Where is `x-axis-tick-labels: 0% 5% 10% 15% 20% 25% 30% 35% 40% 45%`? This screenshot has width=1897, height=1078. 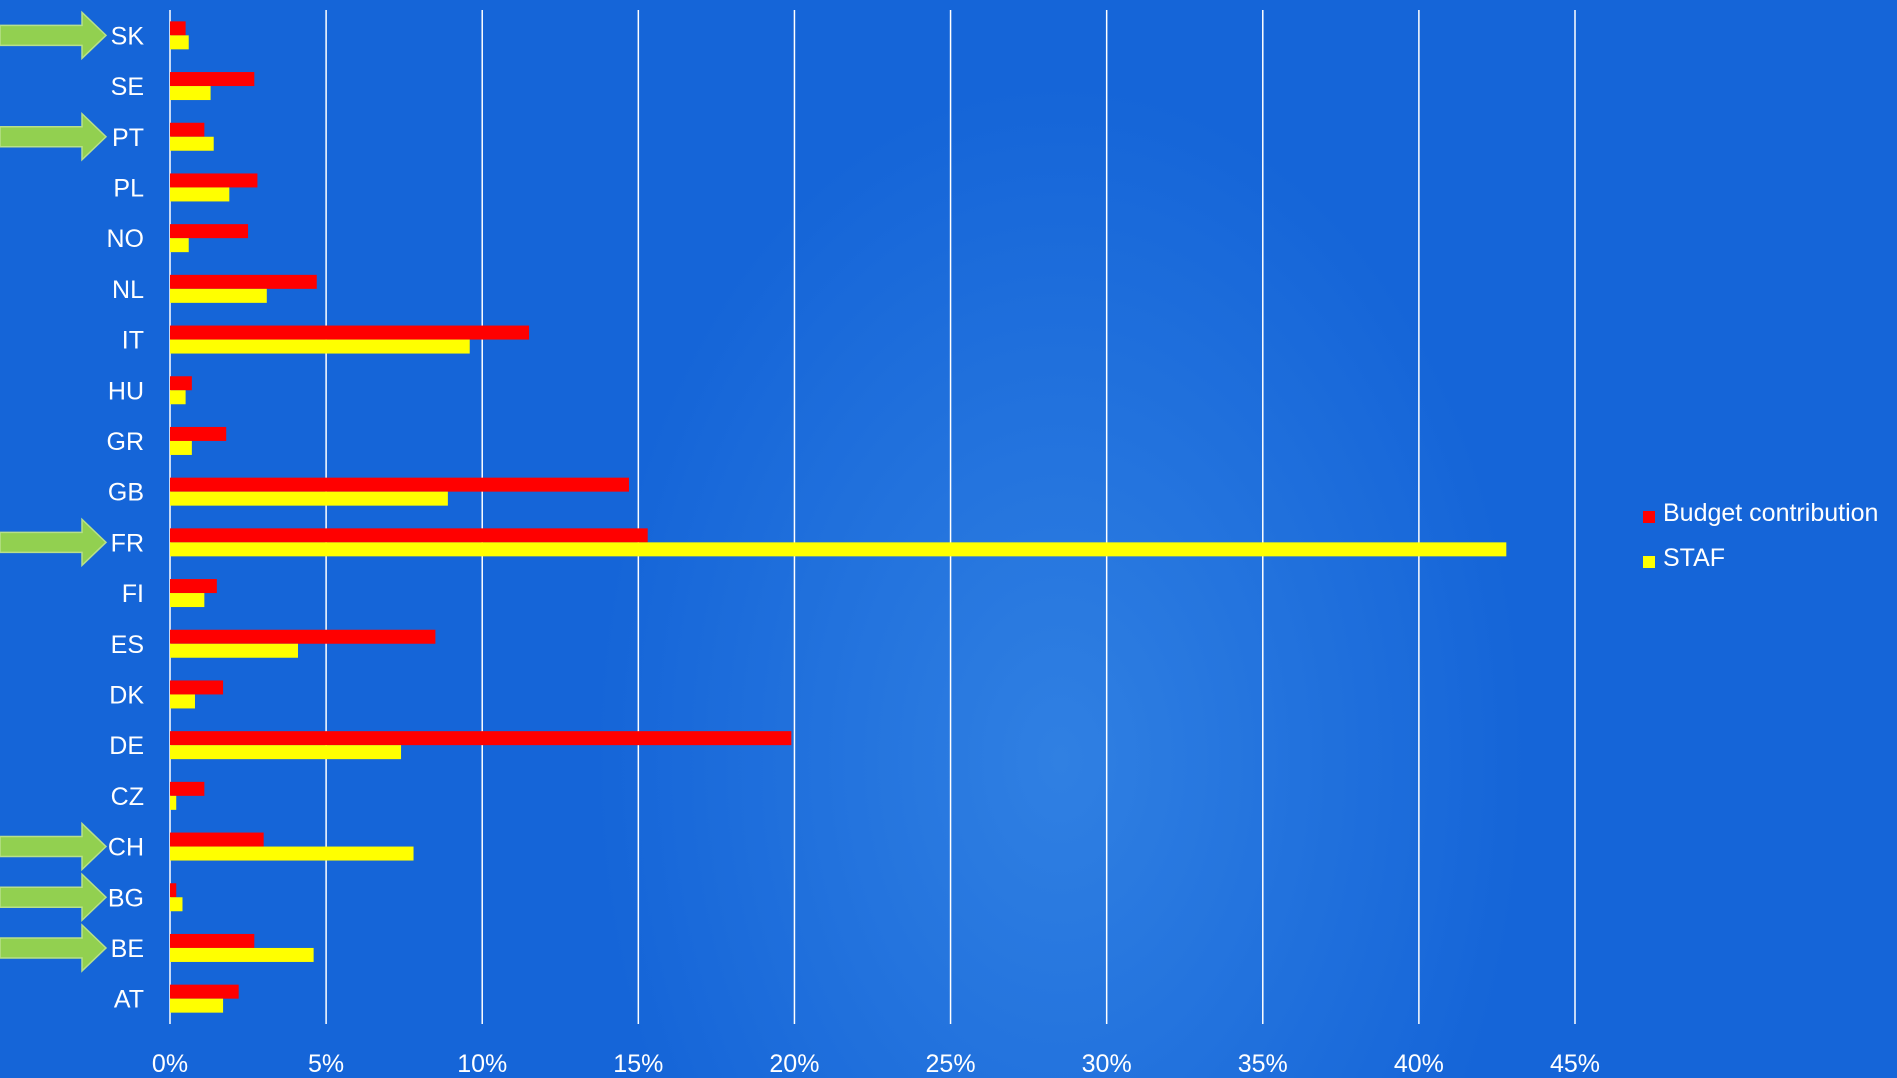
x-axis-tick-labels: 0% 5% 10% 15% 20% 25% 30% 35% 40% 45% is located at coordinates (876, 1064).